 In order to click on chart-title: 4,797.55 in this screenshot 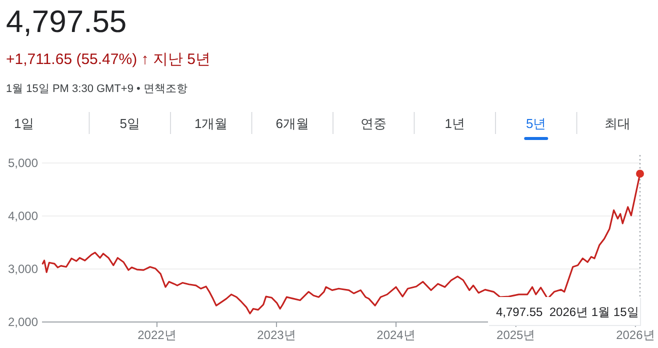, I will do `click(66, 21)`.